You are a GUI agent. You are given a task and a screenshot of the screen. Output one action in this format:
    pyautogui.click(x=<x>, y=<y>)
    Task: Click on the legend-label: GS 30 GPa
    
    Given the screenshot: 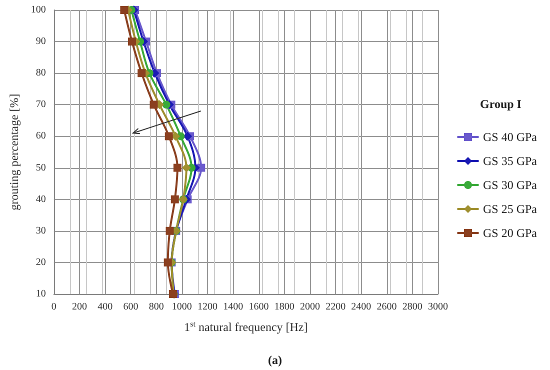 What is the action you would take?
    pyautogui.click(x=510, y=185)
    